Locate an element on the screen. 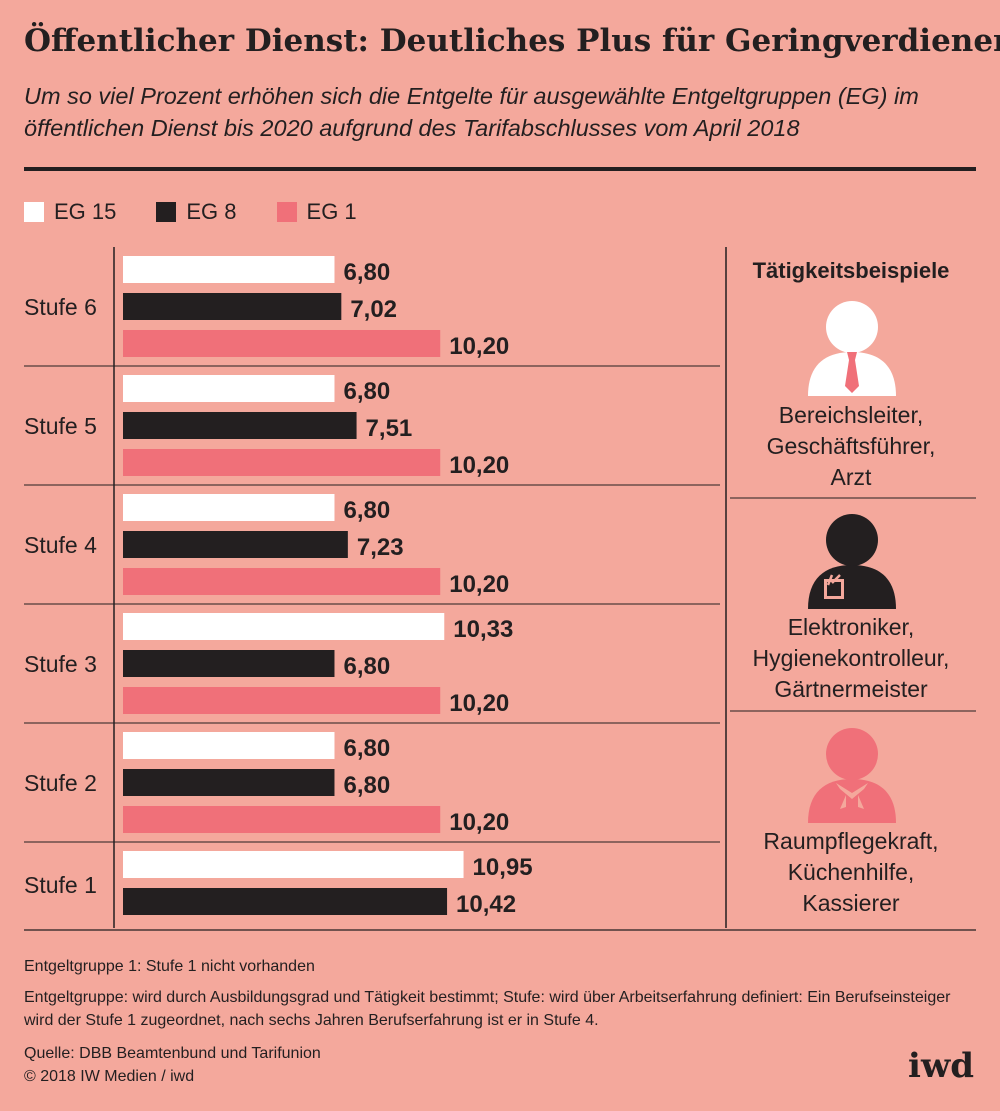  data-label-eg15: 10,33 is located at coordinates (483, 629).